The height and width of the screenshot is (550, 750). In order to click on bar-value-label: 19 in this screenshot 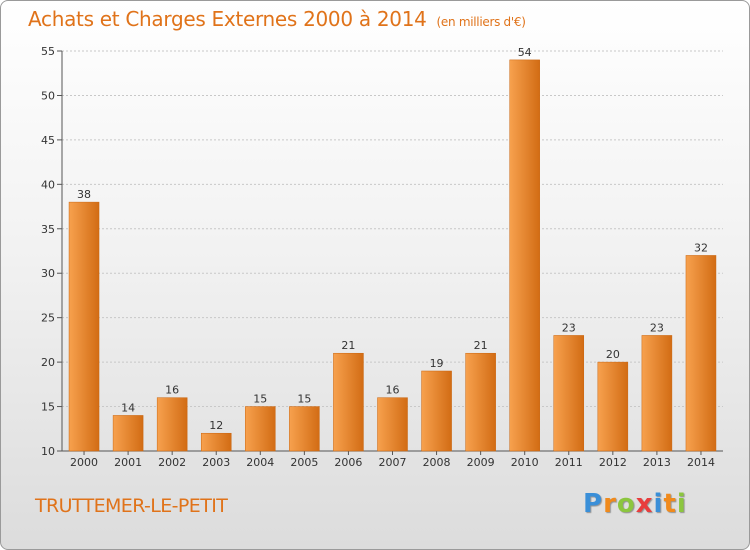, I will do `click(437, 363)`.